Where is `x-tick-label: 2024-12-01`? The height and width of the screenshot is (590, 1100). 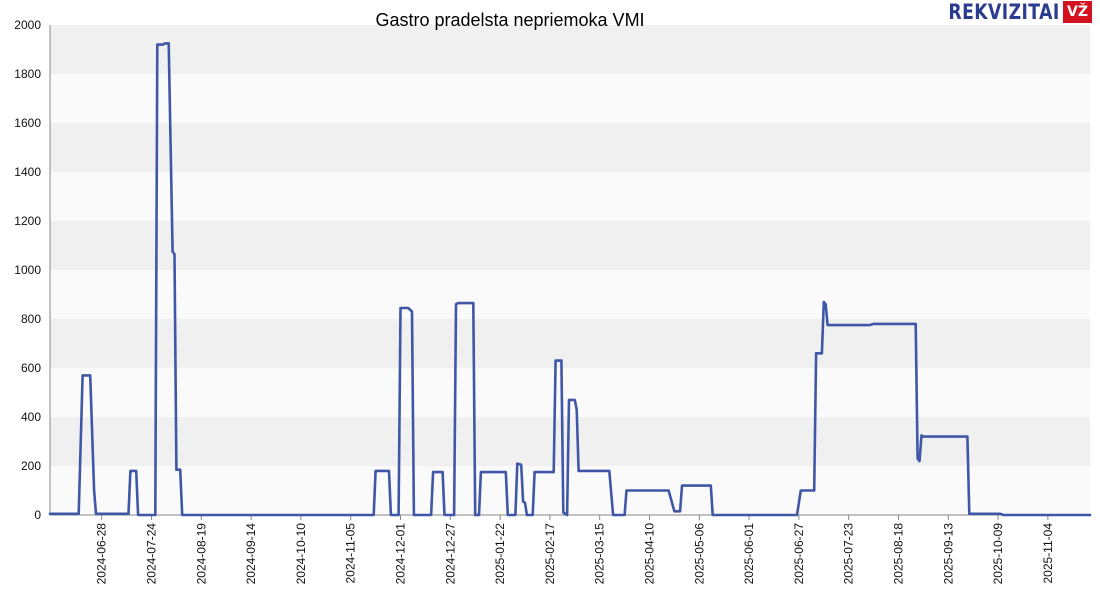
x-tick-label: 2024-12-01 is located at coordinates (400, 554).